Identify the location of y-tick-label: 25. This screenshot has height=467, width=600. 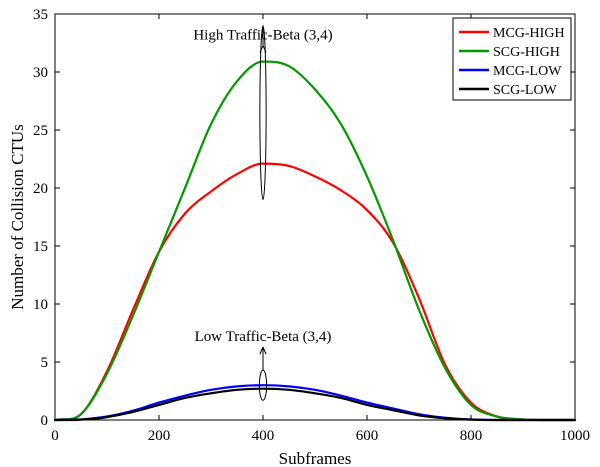
(40, 131).